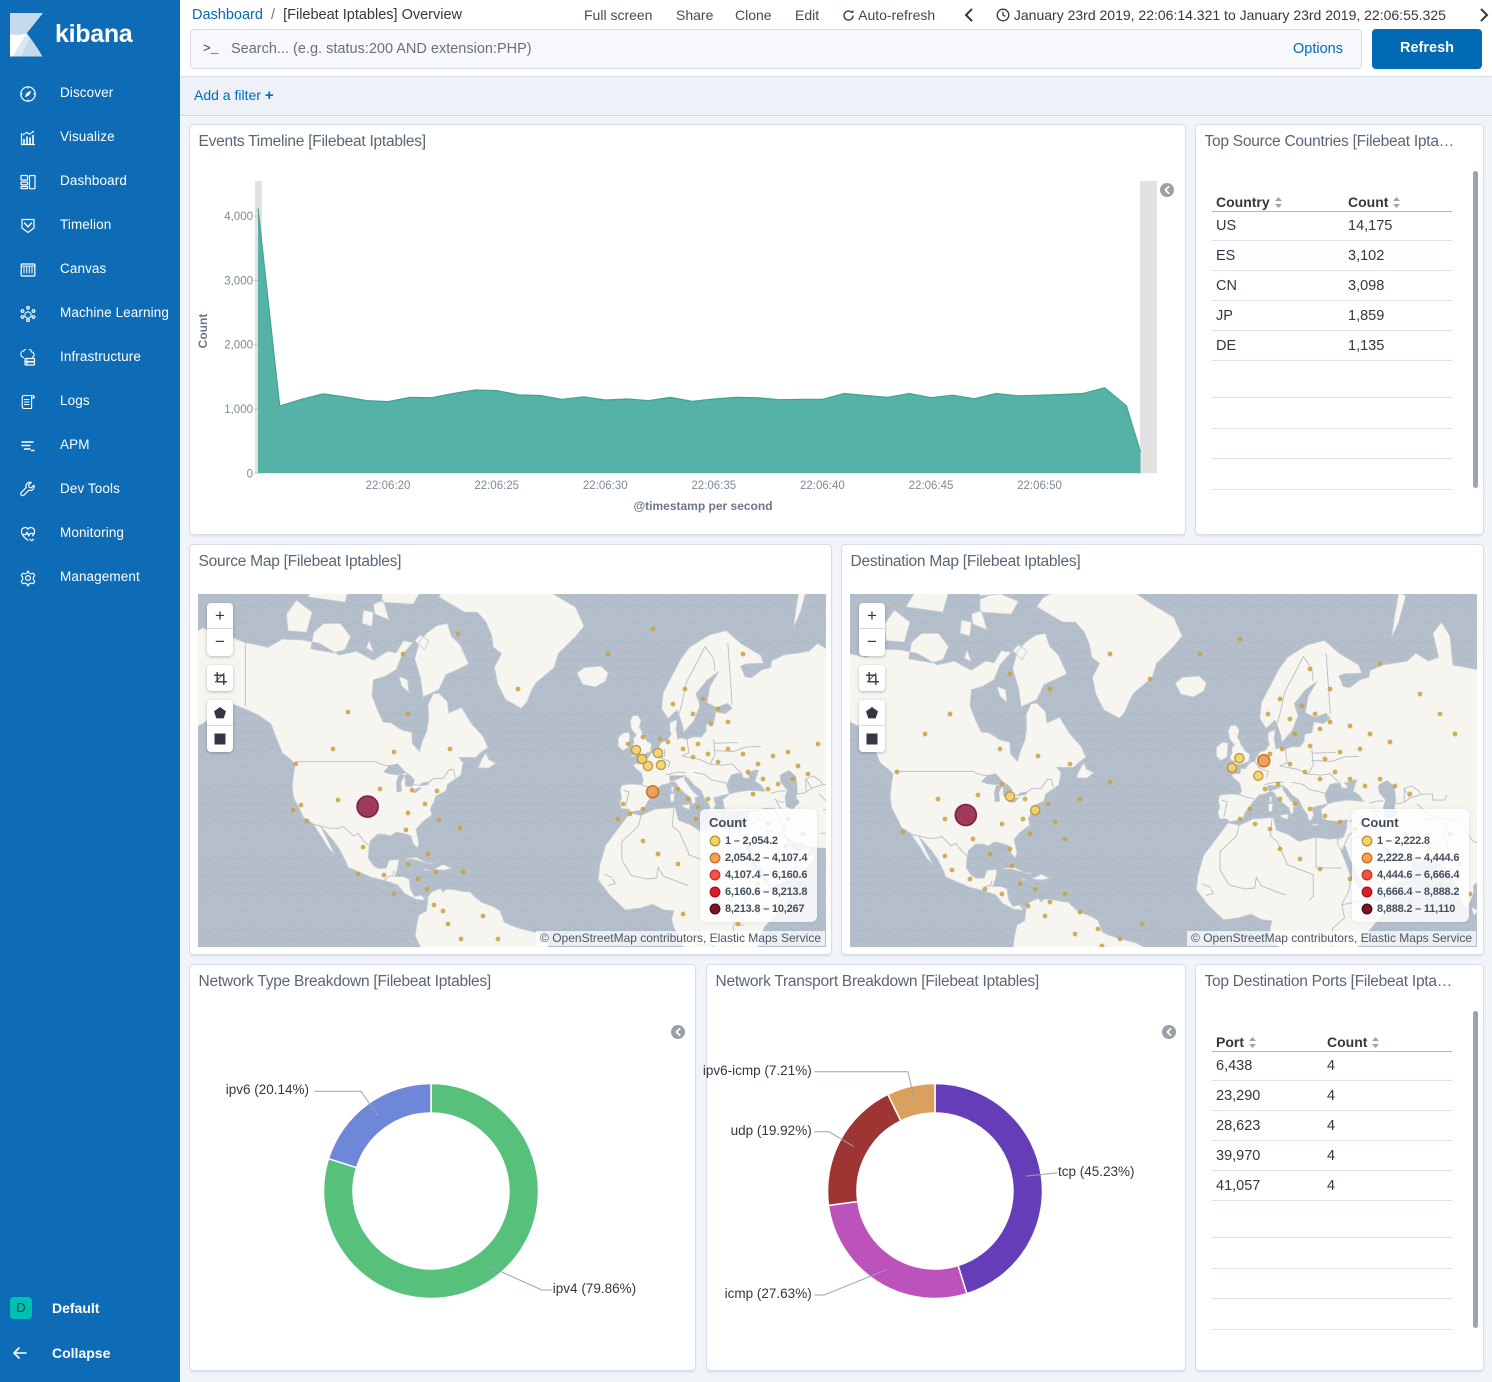 This screenshot has height=1382, width=1492. What do you see at coordinates (238, 410) in the screenshot?
I see `svg-text: 1,000` at bounding box center [238, 410].